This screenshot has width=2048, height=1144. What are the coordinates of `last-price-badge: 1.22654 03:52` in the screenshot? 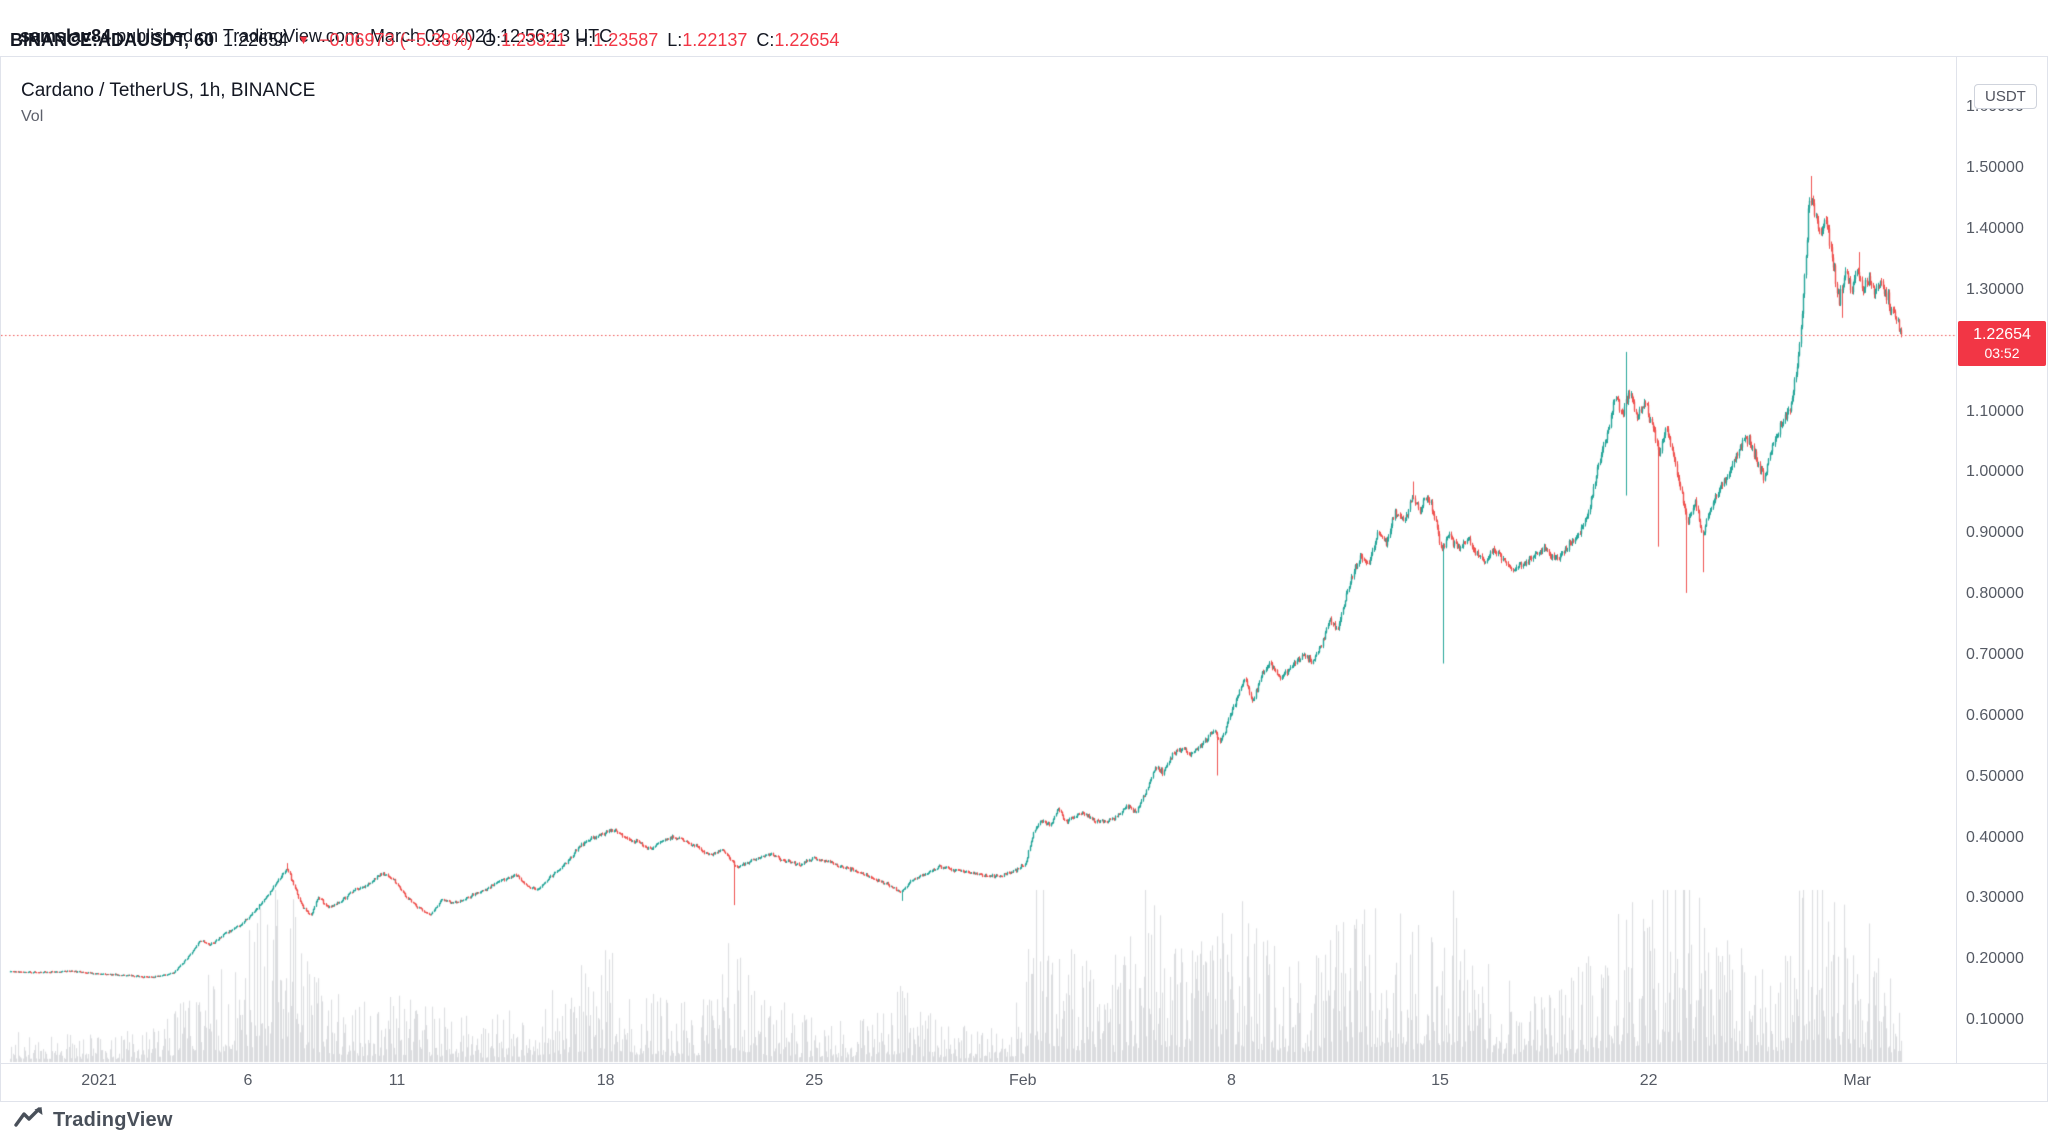 It's located at (2002, 343).